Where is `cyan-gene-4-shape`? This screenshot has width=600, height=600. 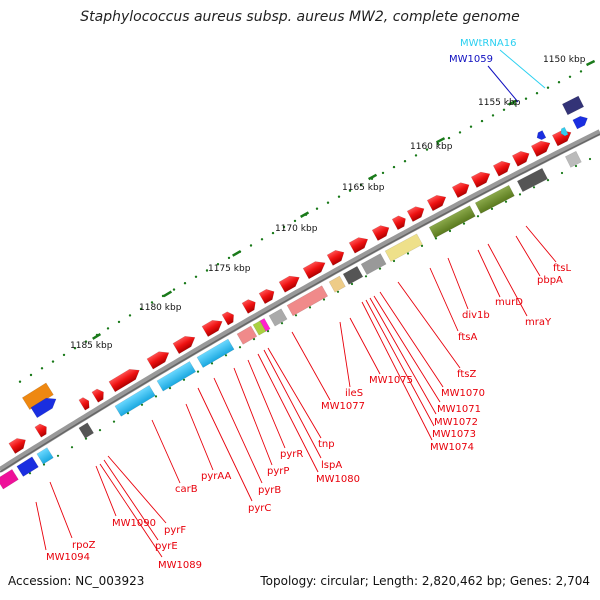 cyan-gene-4-shape is located at coordinates (45, 456).